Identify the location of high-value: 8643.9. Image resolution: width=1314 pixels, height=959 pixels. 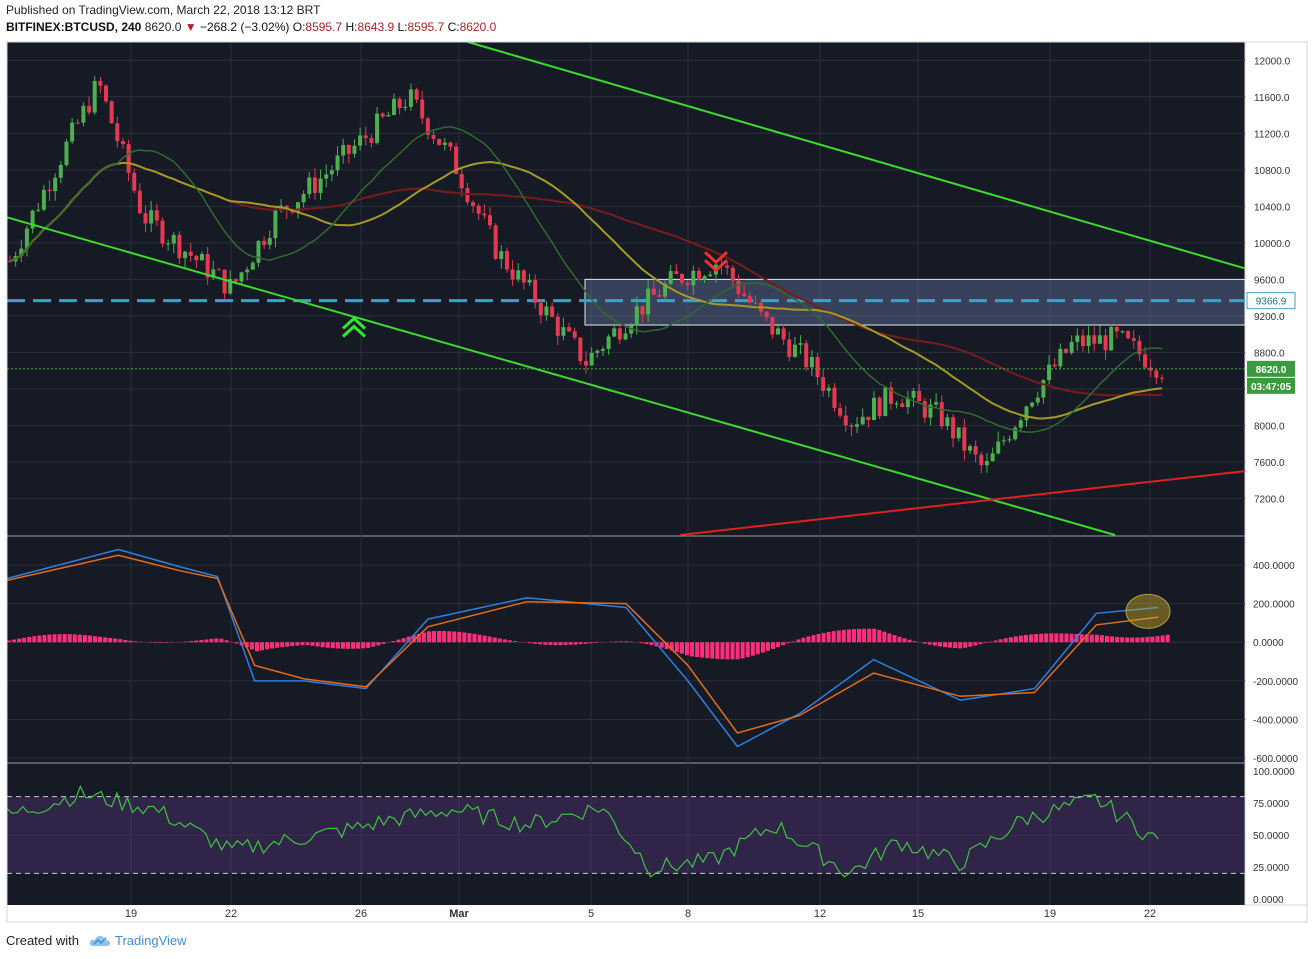
(376, 27).